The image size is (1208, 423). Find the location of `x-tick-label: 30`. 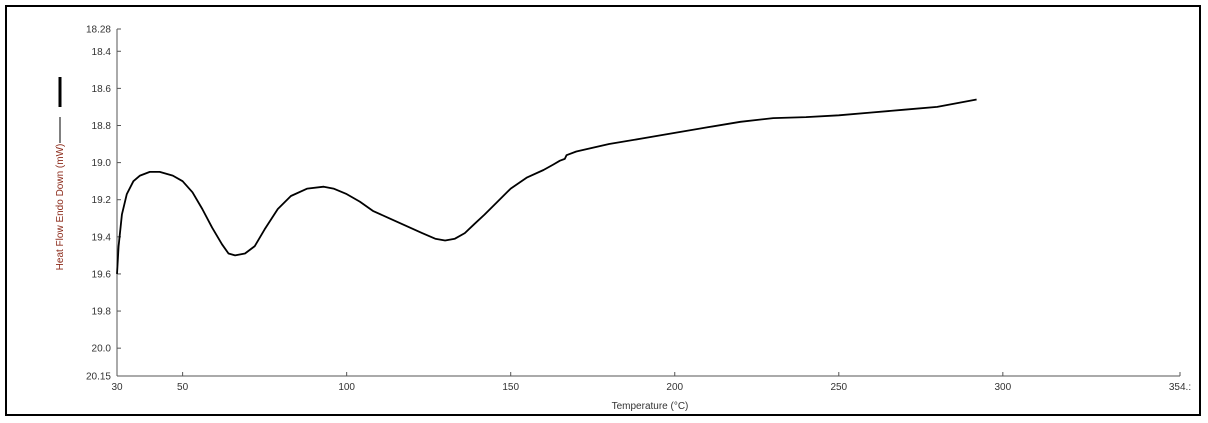

x-tick-label: 30 is located at coordinates (117, 387).